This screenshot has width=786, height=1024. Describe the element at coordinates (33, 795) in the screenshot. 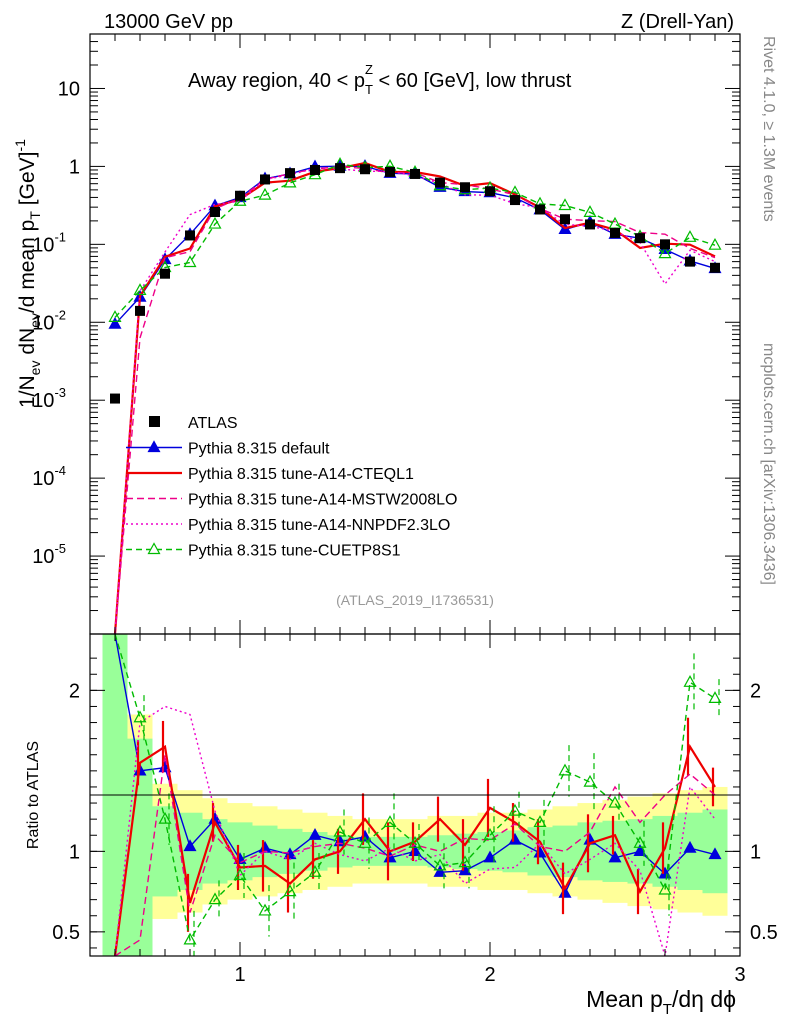

I see `ratio-y-axis-label: Ratio to ATLAS` at that location.